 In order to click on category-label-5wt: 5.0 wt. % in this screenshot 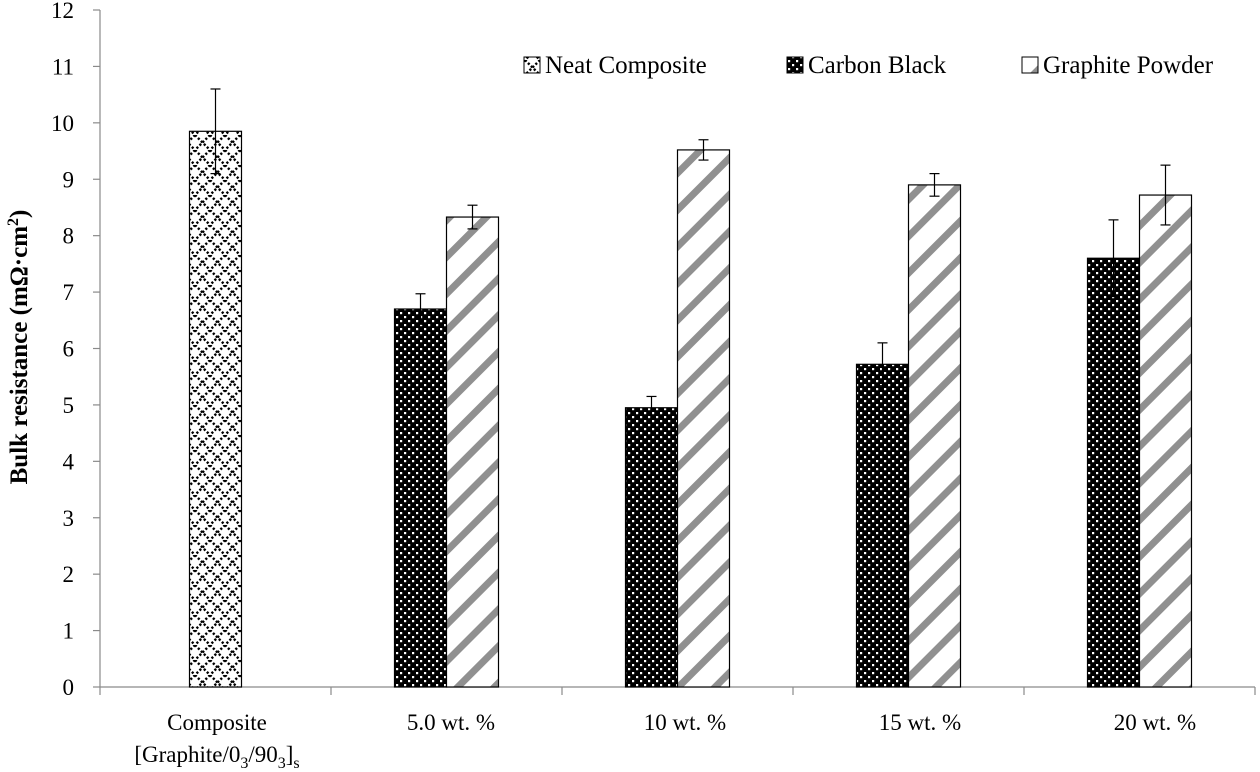, I will do `click(451, 722)`.